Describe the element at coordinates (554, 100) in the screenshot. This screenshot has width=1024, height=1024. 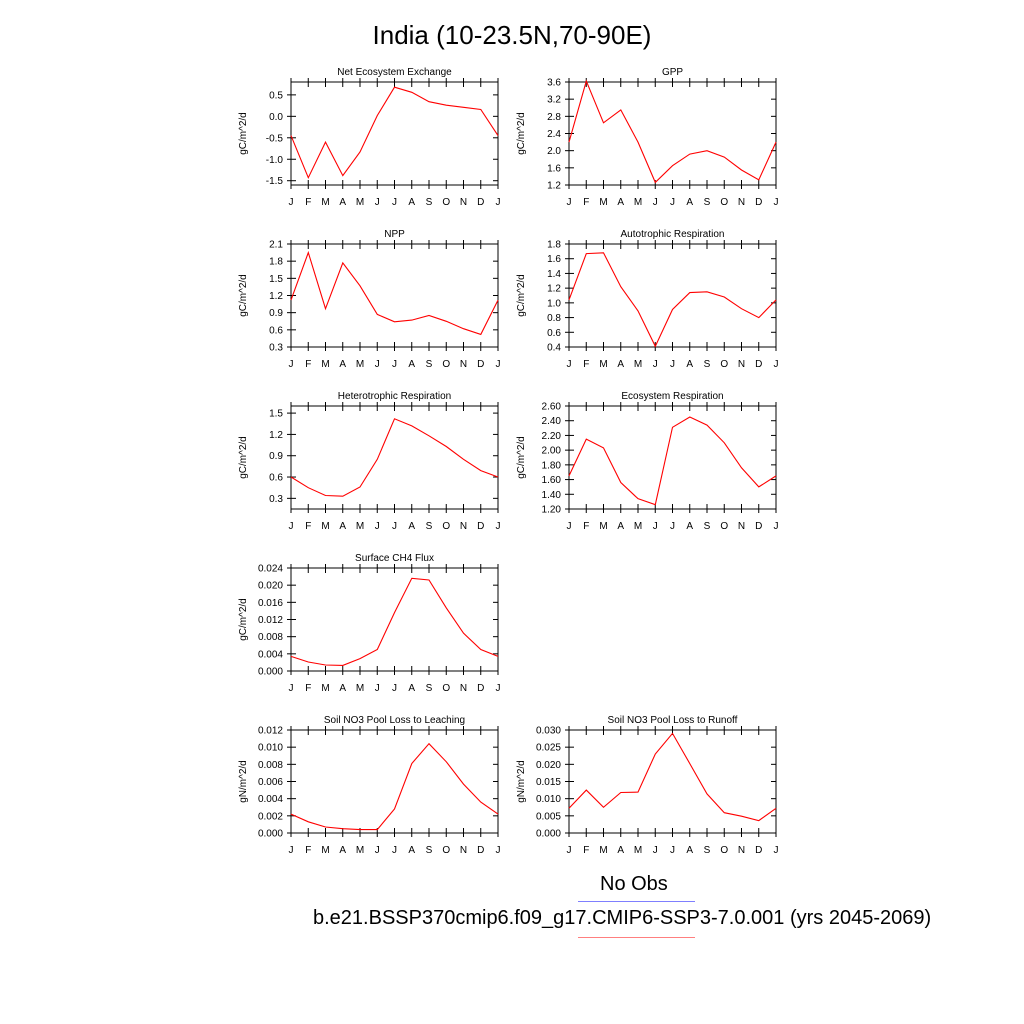
I see `y-tick-label: 3.2` at that location.